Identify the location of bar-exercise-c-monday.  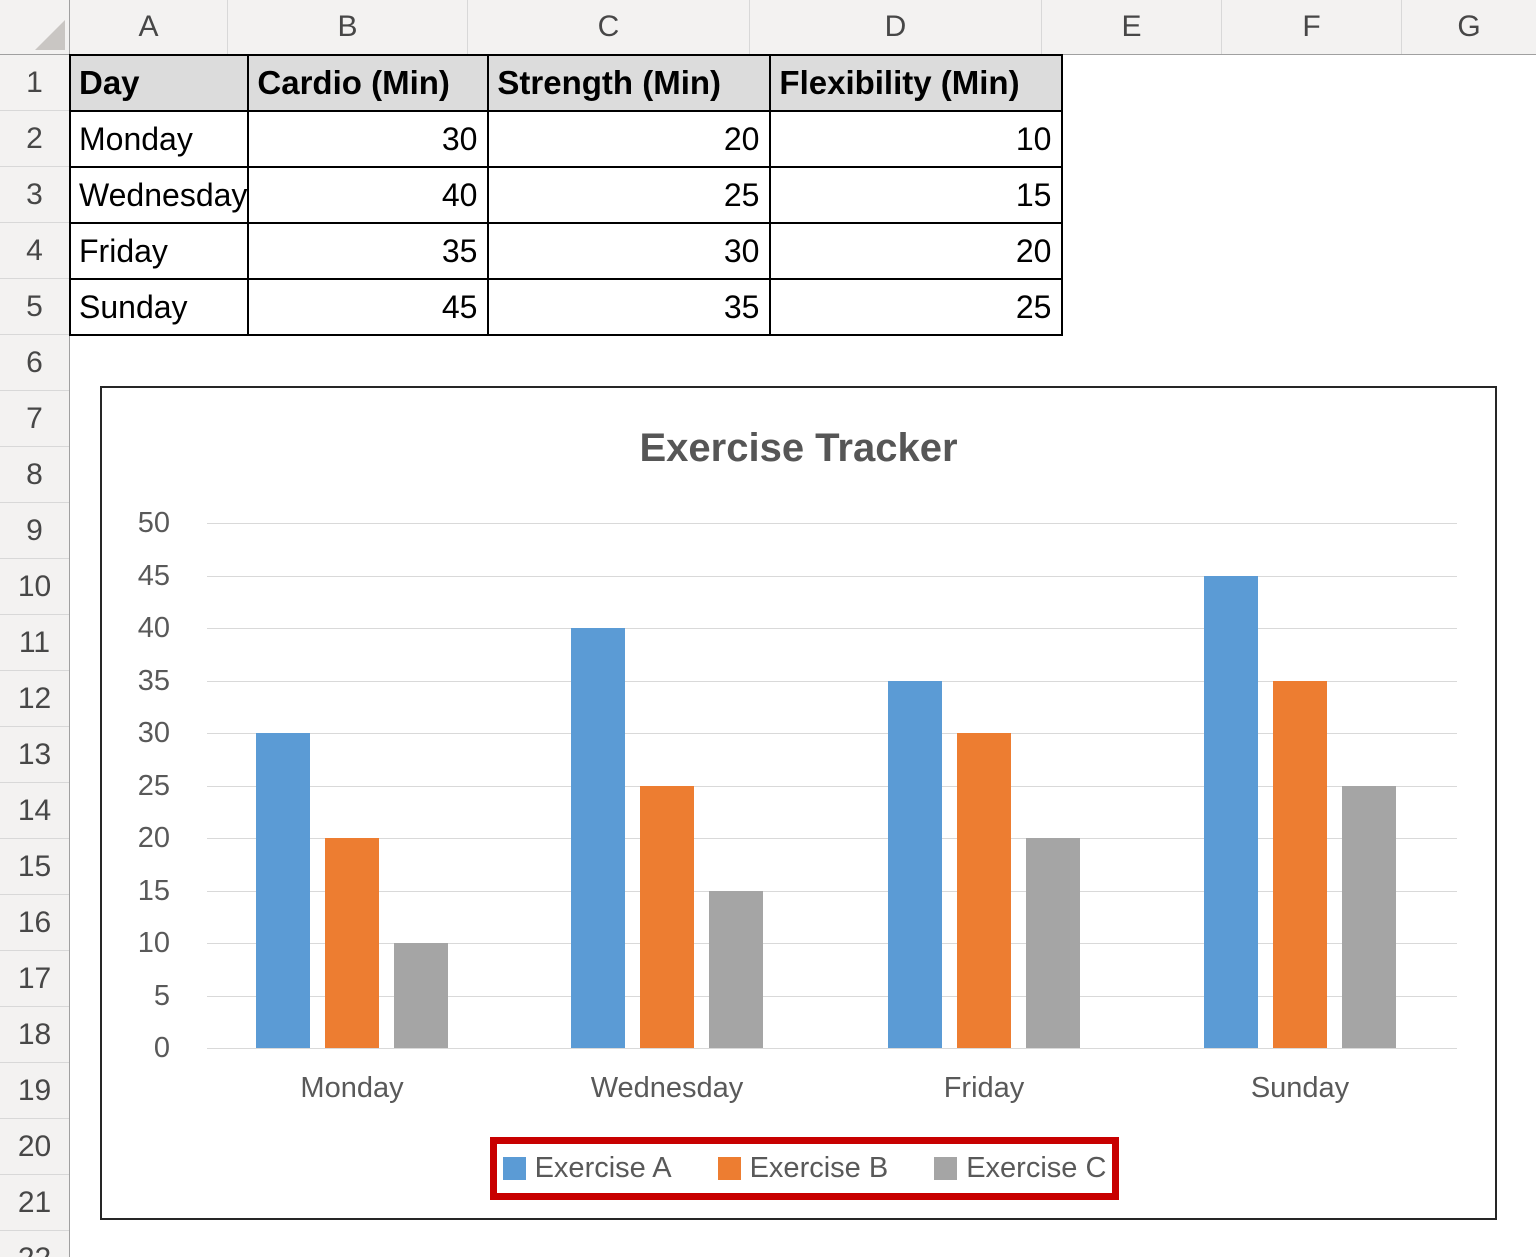
(421, 995).